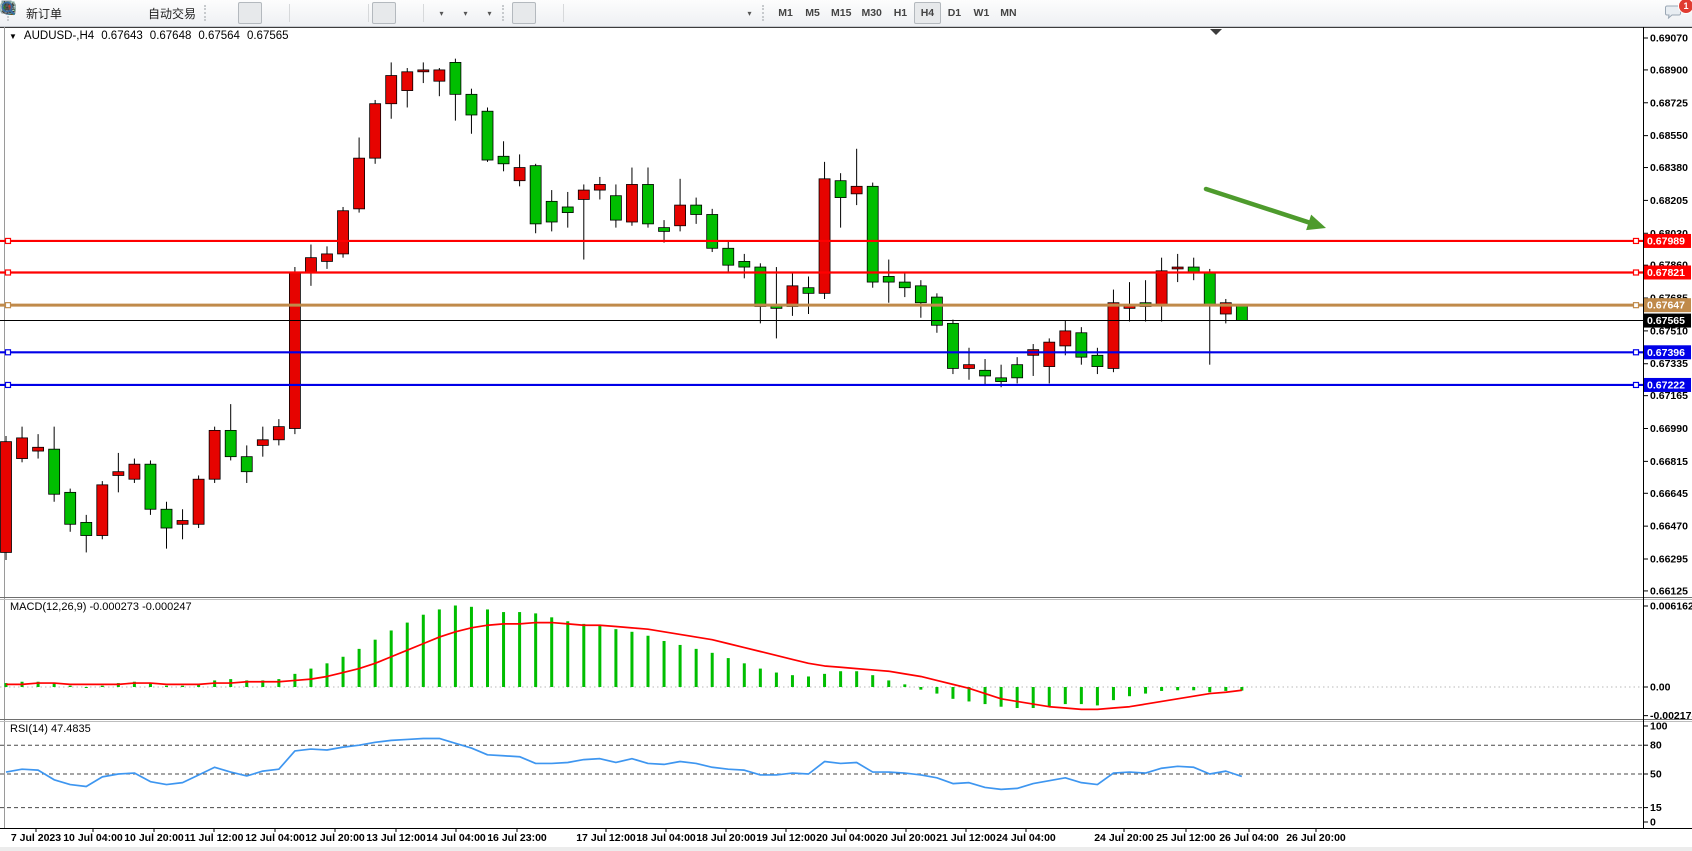  I want to click on price-tick-label: 0.68900, so click(1669, 70).